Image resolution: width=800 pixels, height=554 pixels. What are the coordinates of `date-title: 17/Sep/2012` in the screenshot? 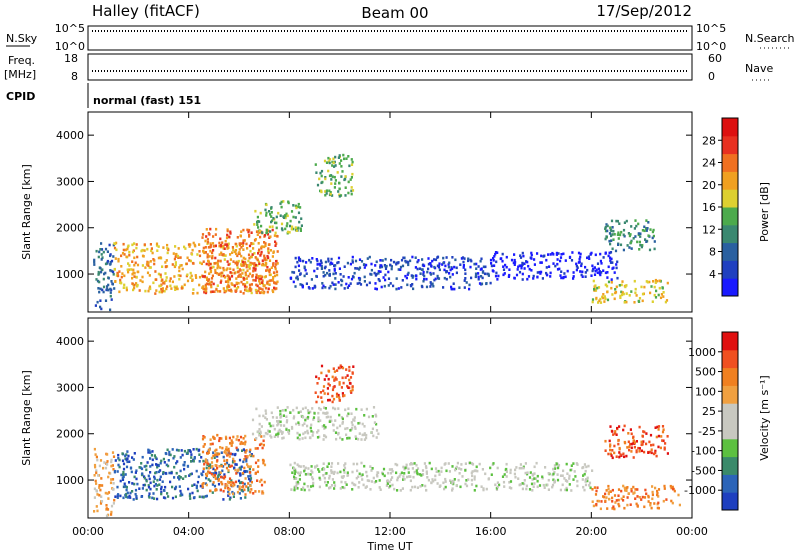 It's located at (644, 11).